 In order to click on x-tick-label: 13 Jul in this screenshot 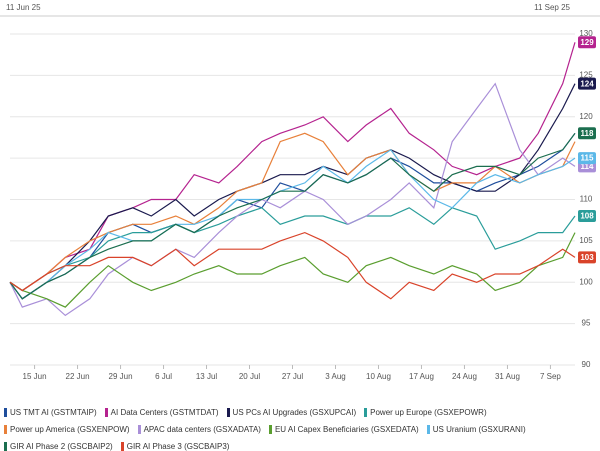, I will do `click(207, 376)`.